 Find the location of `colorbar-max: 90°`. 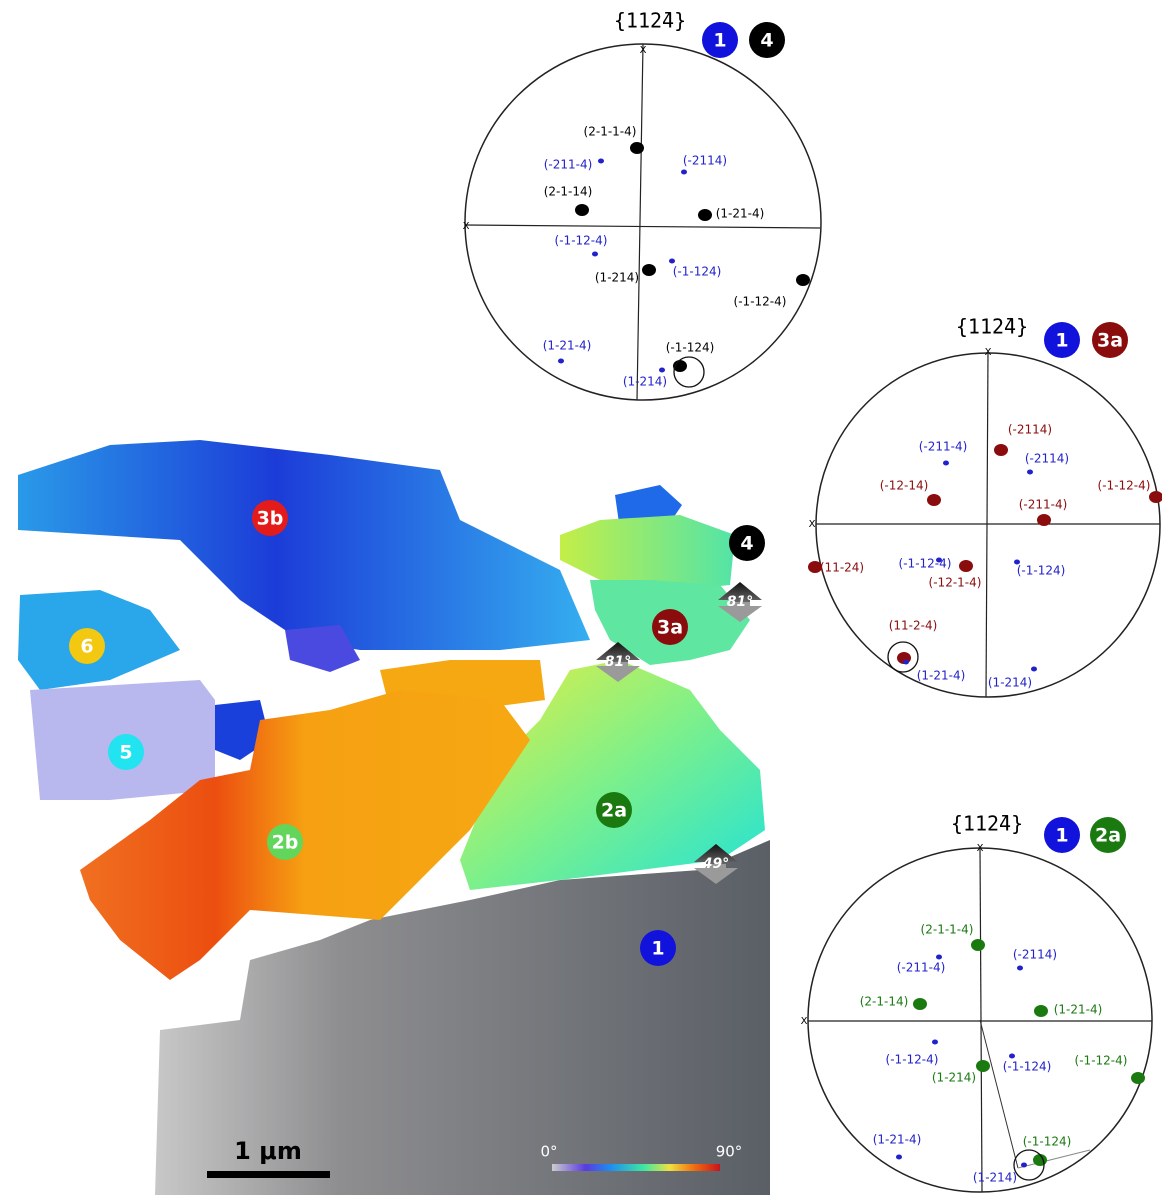

colorbar-max: 90° is located at coordinates (729, 1152).